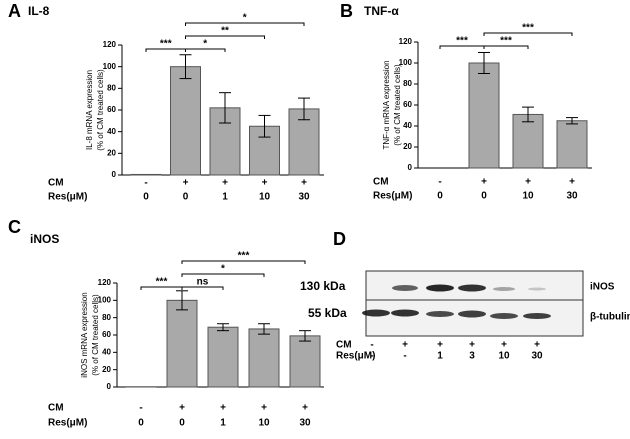  What do you see at coordinates (203, 282) in the screenshot?
I see `significance-label: ns` at bounding box center [203, 282].